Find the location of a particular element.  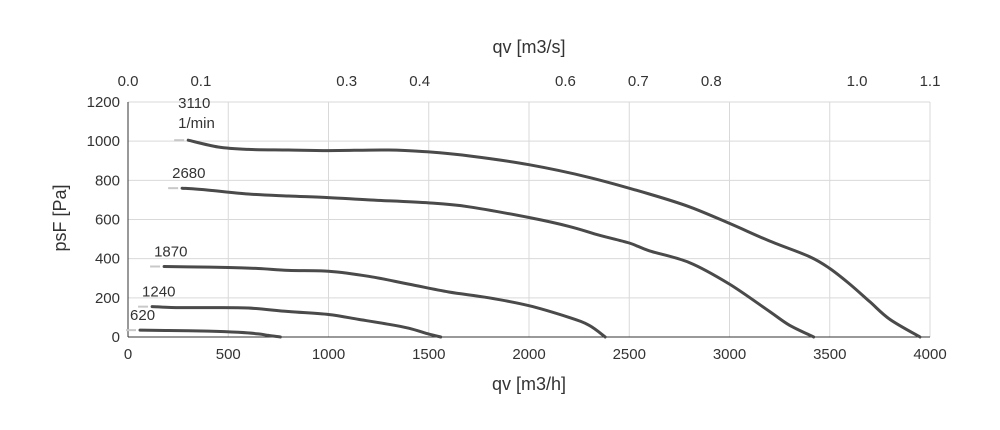

curve-label-1240: 1240 is located at coordinates (158, 292).